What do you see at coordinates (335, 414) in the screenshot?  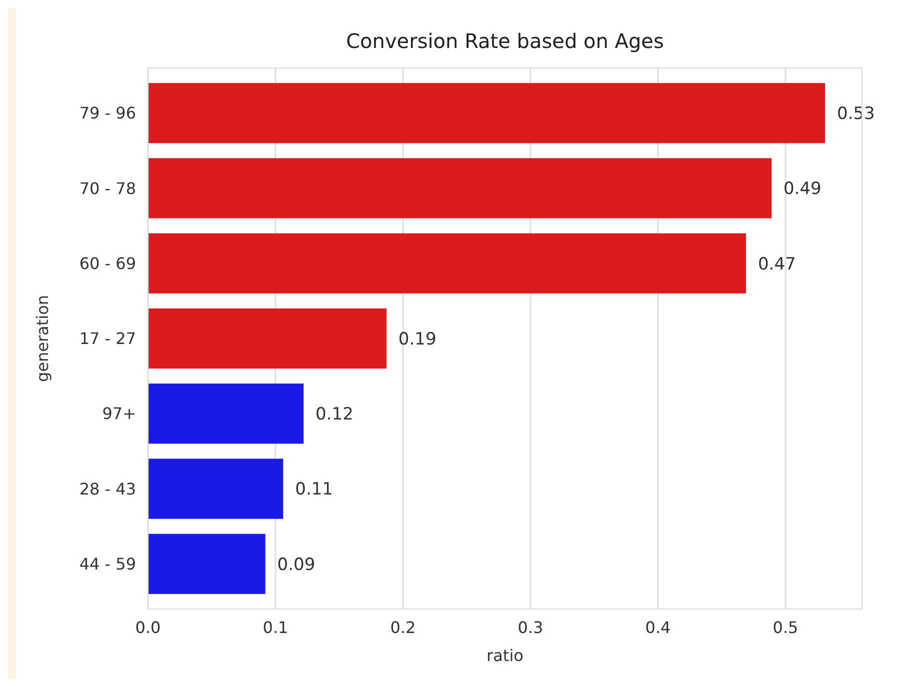 I see `data-label: 0.12` at bounding box center [335, 414].